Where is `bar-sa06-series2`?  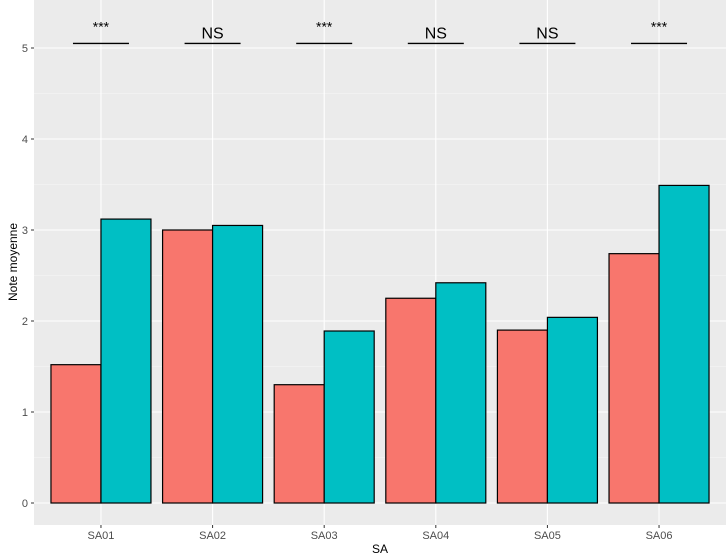 bar-sa06-series2 is located at coordinates (684, 344).